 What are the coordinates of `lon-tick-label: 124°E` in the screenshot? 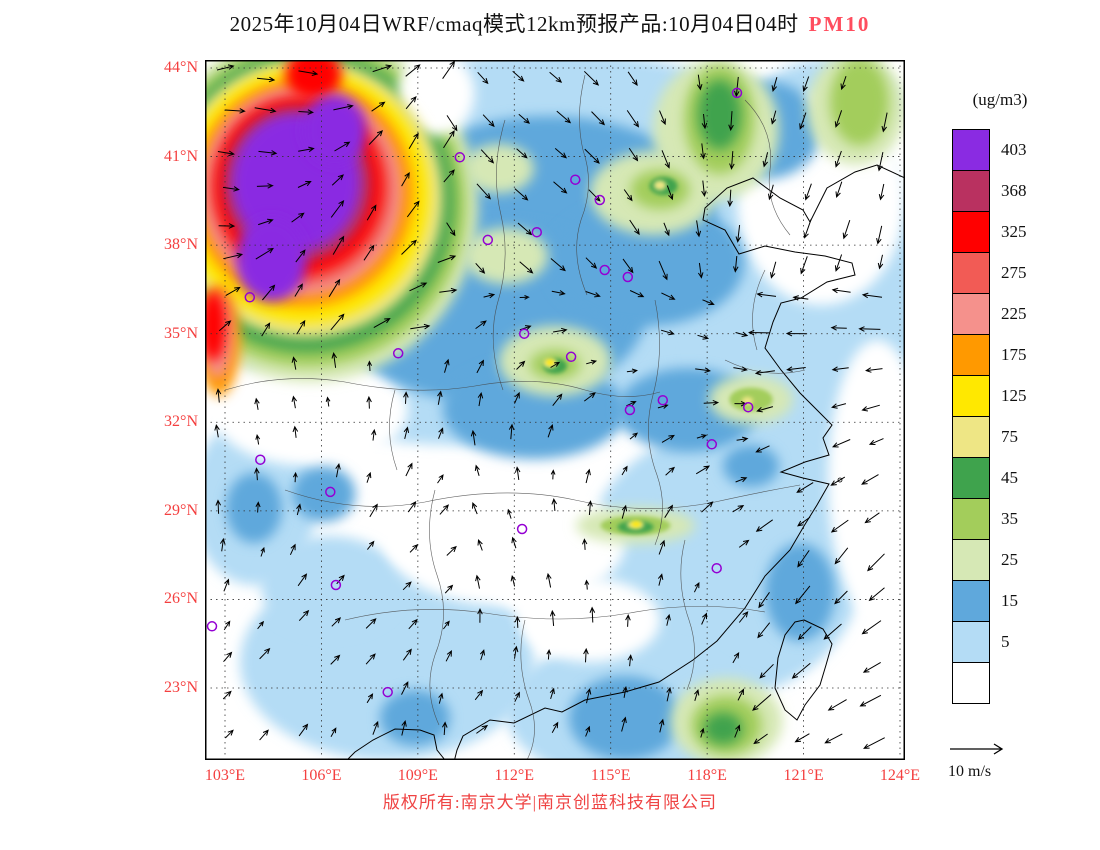 It's located at (900, 775).